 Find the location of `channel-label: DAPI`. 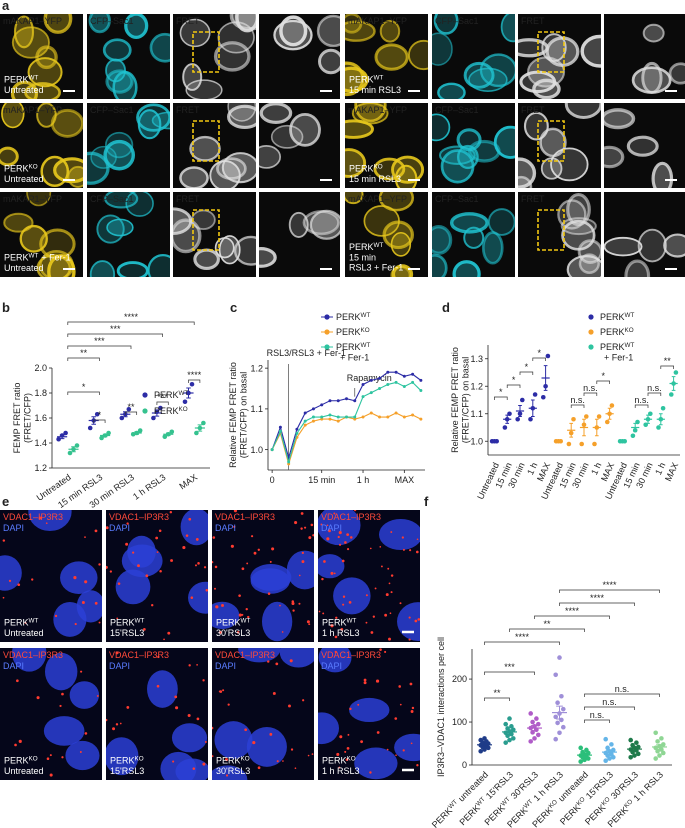

channel-label: DAPI is located at coordinates (119, 666).